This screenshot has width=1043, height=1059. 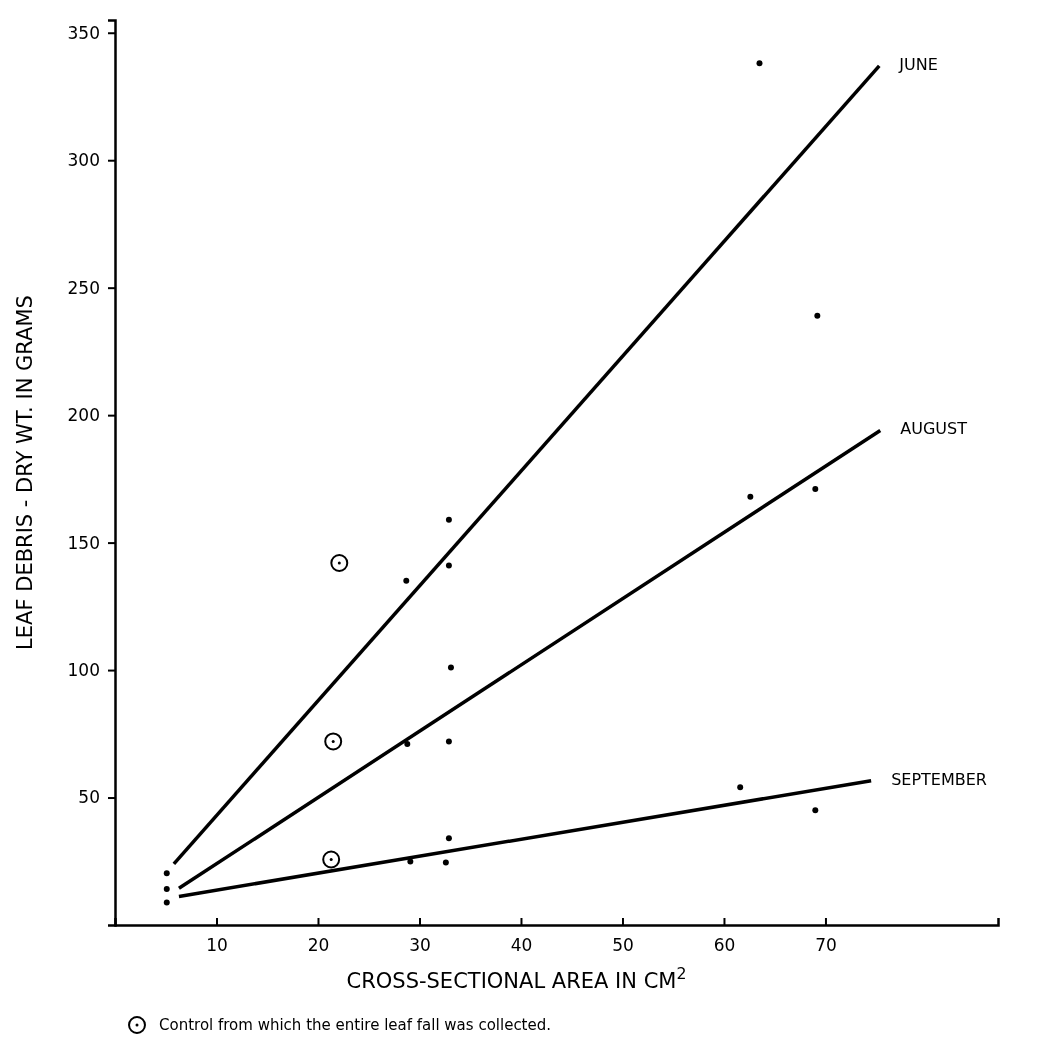 What do you see at coordinates (89, 797) in the screenshot?
I see `y-tick-label: 50` at bounding box center [89, 797].